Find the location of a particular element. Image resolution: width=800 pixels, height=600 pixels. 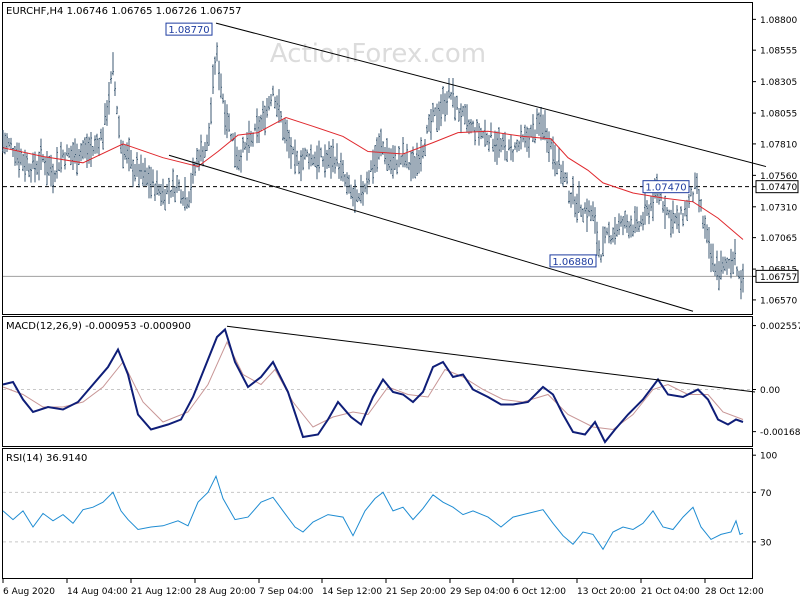

x-axis-label: 28 Oct 12:00 is located at coordinates (734, 592).